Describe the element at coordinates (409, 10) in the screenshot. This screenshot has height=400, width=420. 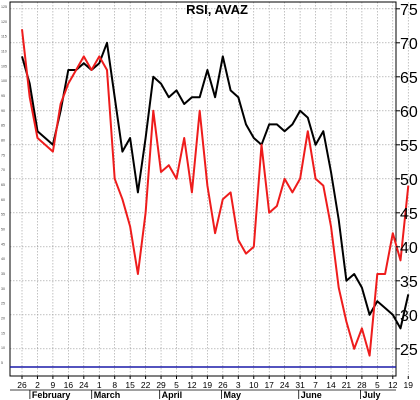
I see `y-tick-label: 75` at that location.